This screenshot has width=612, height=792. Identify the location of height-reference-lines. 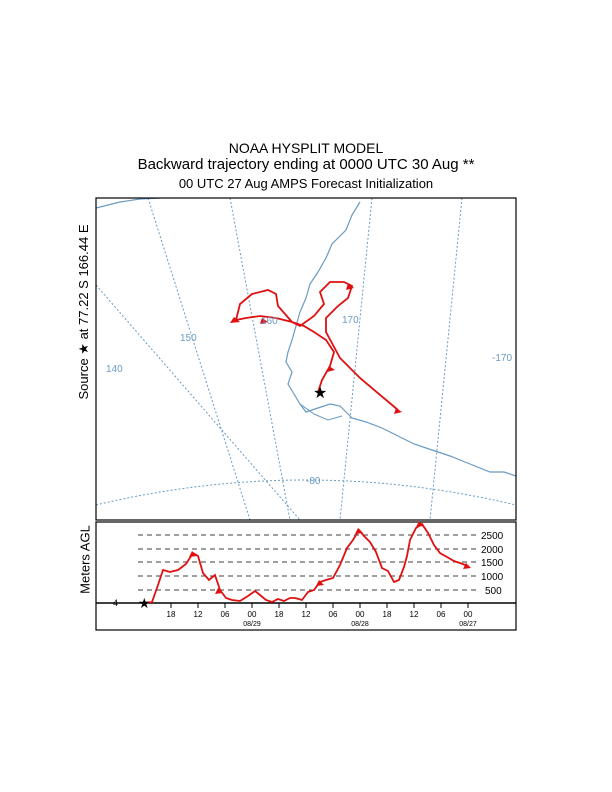
(307, 562).